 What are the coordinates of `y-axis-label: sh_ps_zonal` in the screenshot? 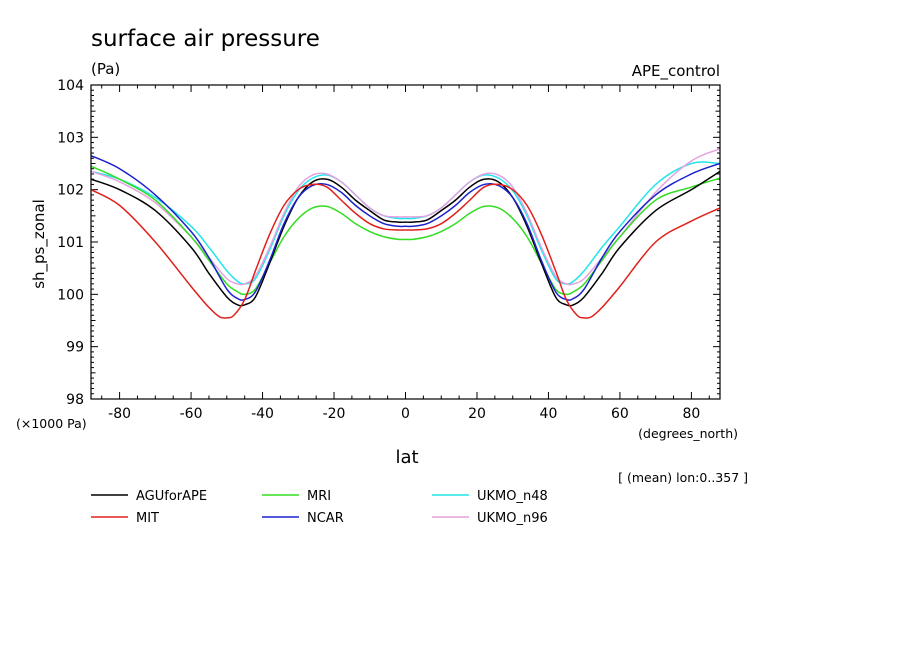 It's located at (39, 244).